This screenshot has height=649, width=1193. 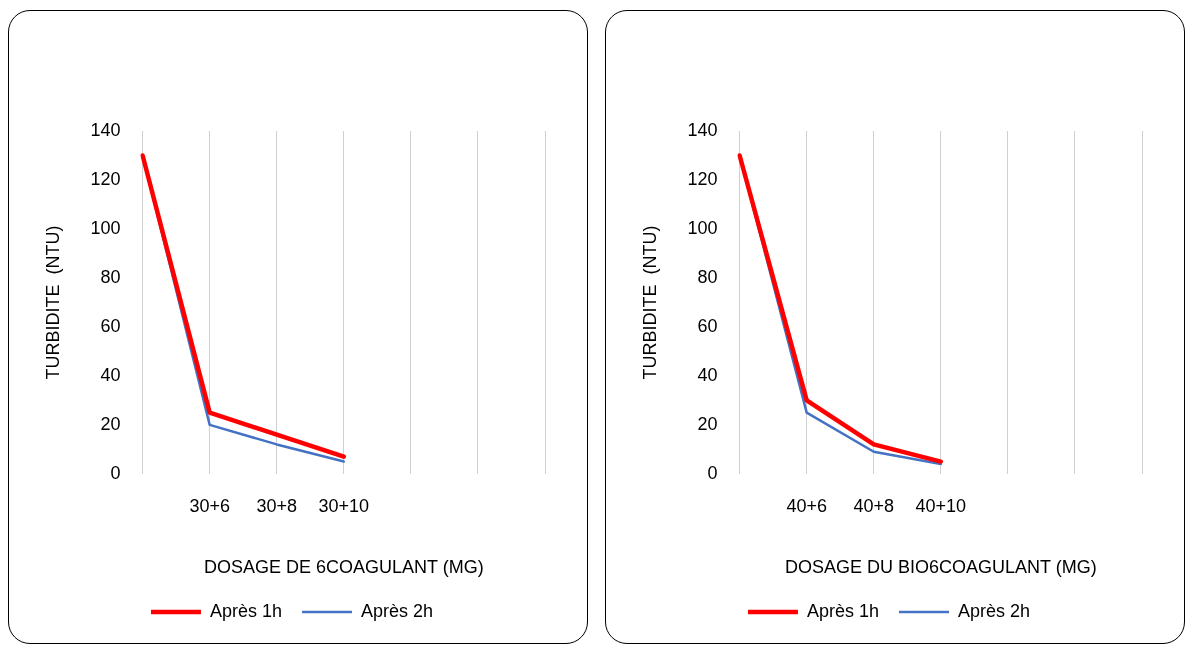 I want to click on x-tick-label: 40+6, so click(x=806, y=505).